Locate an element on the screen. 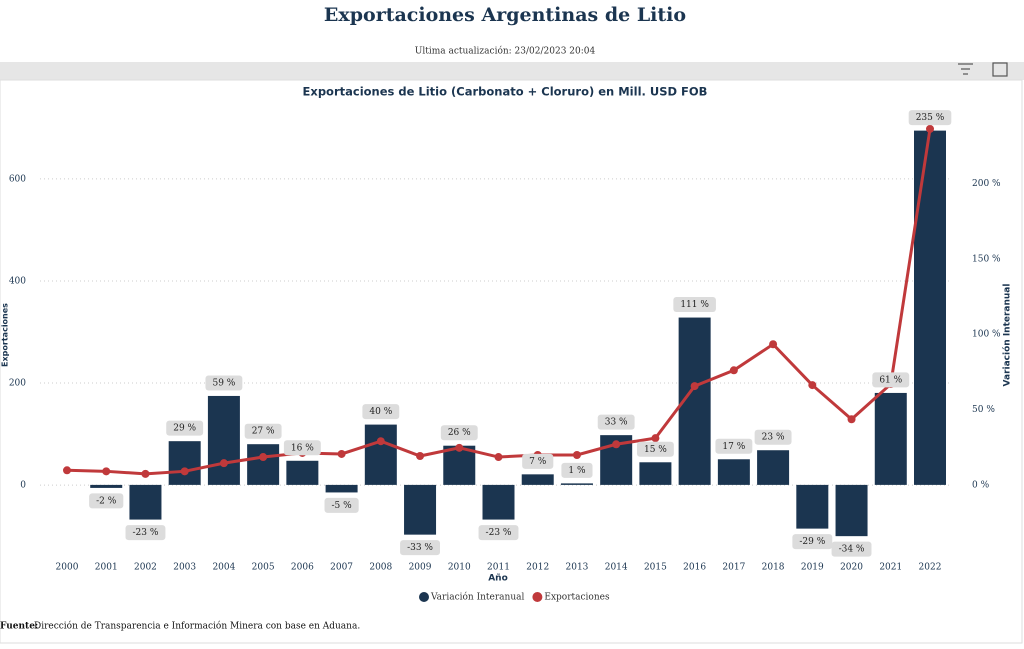 The height and width of the screenshot is (649, 1024). data-label: 59 % is located at coordinates (224, 383).